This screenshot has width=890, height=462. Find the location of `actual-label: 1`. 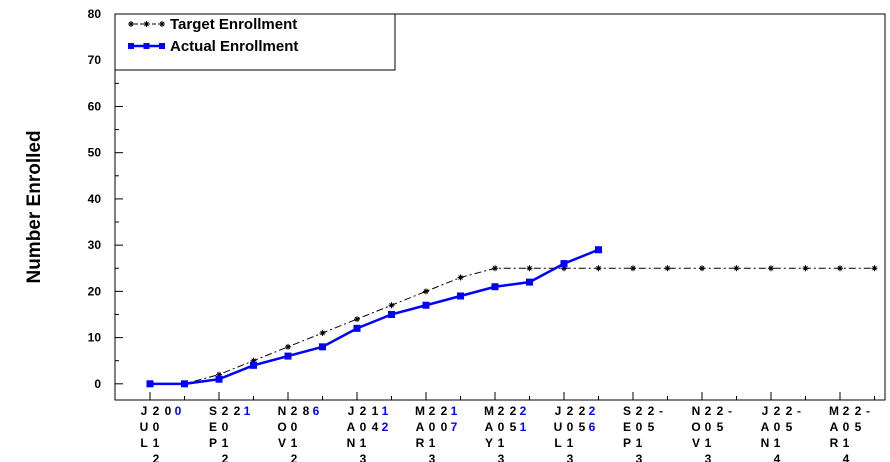

actual-label: 1 is located at coordinates (247, 412).